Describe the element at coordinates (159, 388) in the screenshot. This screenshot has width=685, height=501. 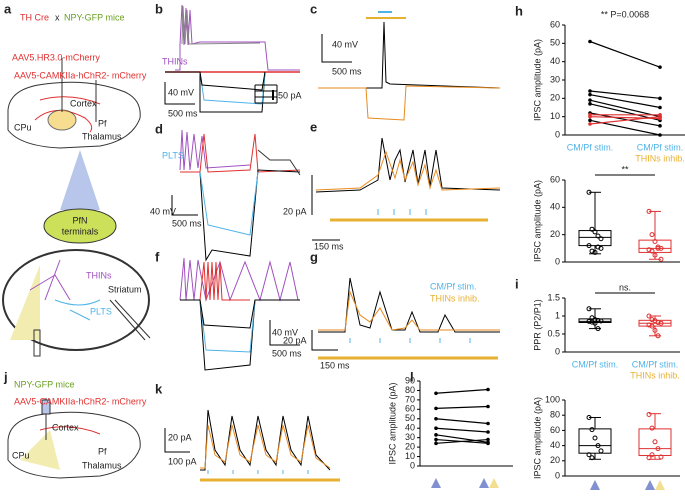
I see `panel-label: k` at that location.